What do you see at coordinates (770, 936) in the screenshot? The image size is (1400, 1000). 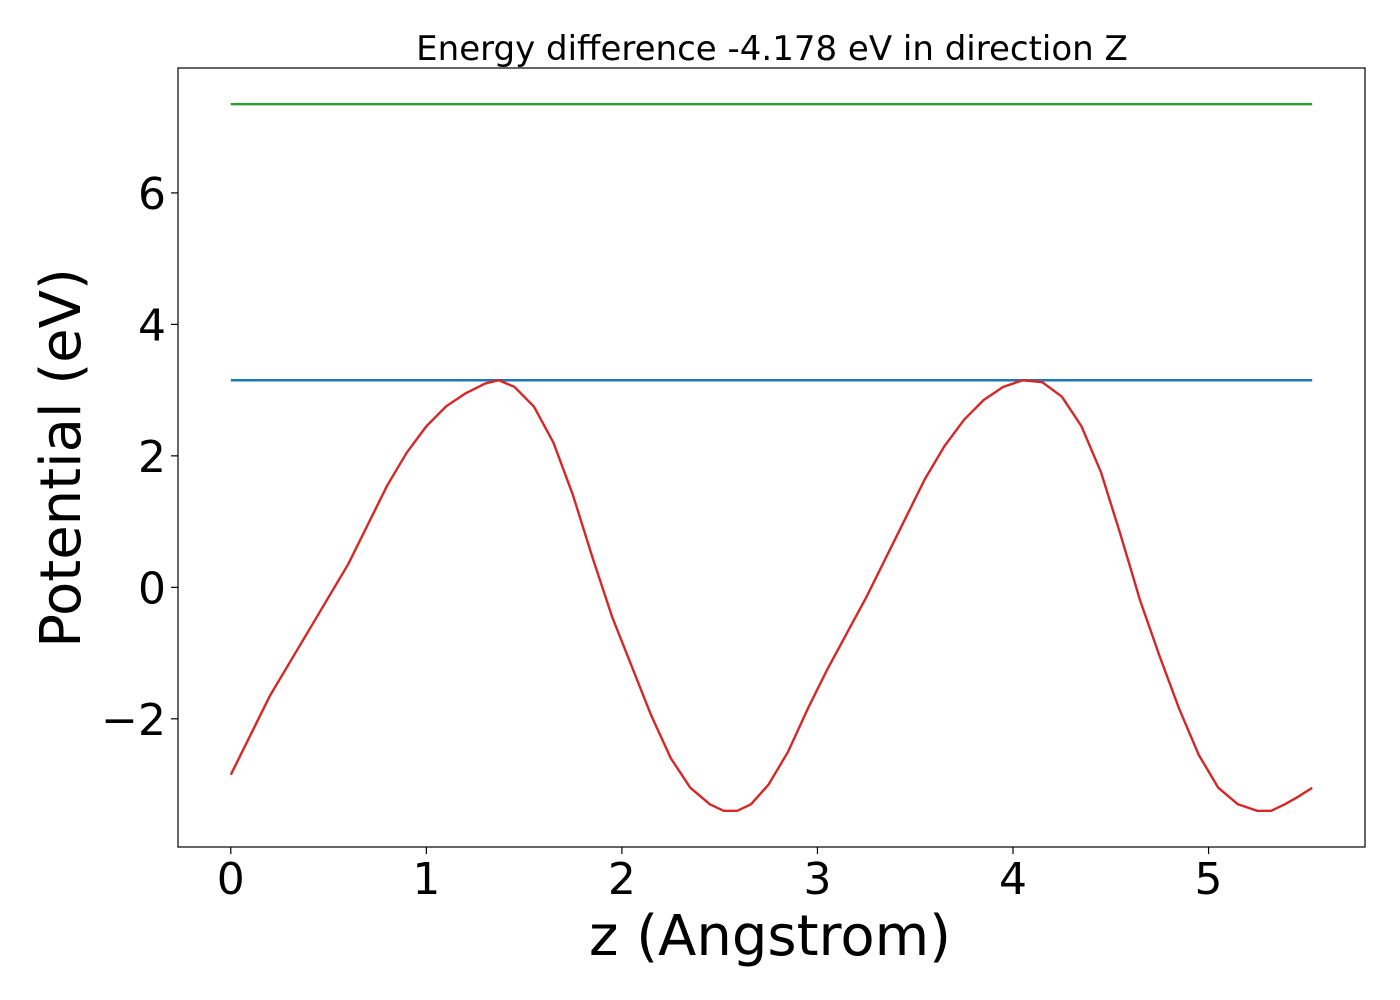 I see `x-axis-label: z (Angstrom)` at bounding box center [770, 936].